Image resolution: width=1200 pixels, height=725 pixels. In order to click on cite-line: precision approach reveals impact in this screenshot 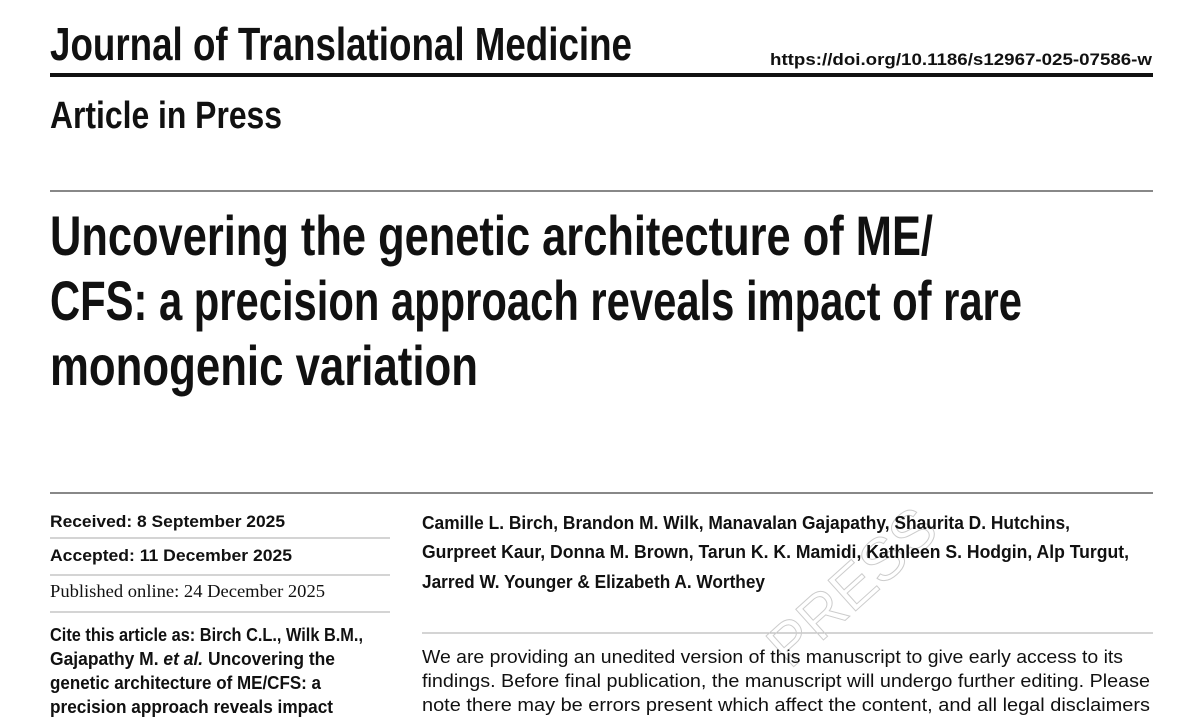, I will do `click(191, 707)`.